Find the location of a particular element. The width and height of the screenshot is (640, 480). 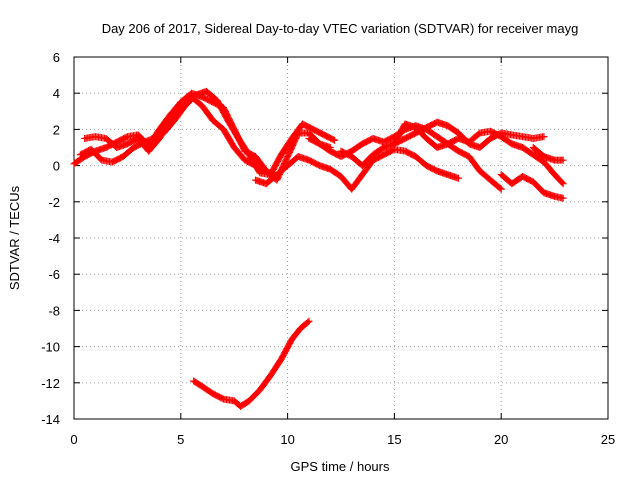

y-tick-label: 4 is located at coordinates (56, 93).